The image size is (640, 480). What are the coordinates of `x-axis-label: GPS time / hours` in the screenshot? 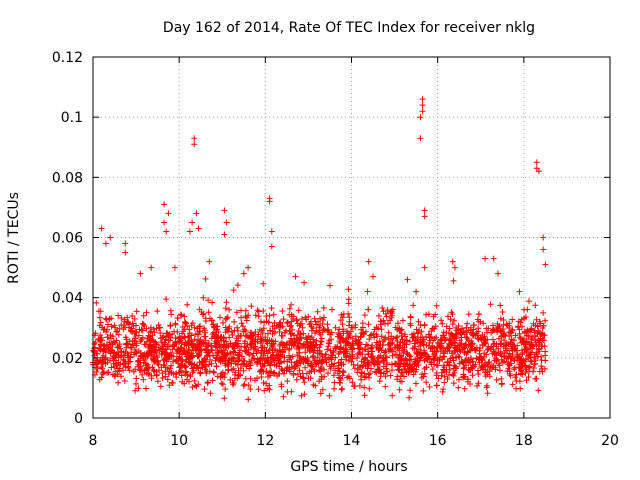 It's located at (348, 467).